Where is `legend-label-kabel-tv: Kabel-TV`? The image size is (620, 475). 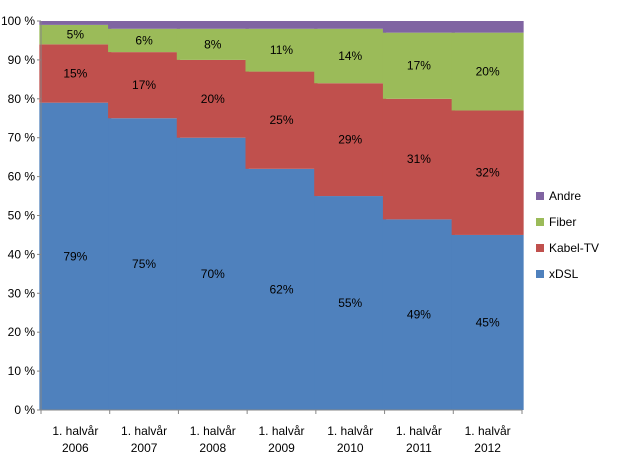
legend-label-kabel-tv: Kabel-TV is located at coordinates (574, 248).